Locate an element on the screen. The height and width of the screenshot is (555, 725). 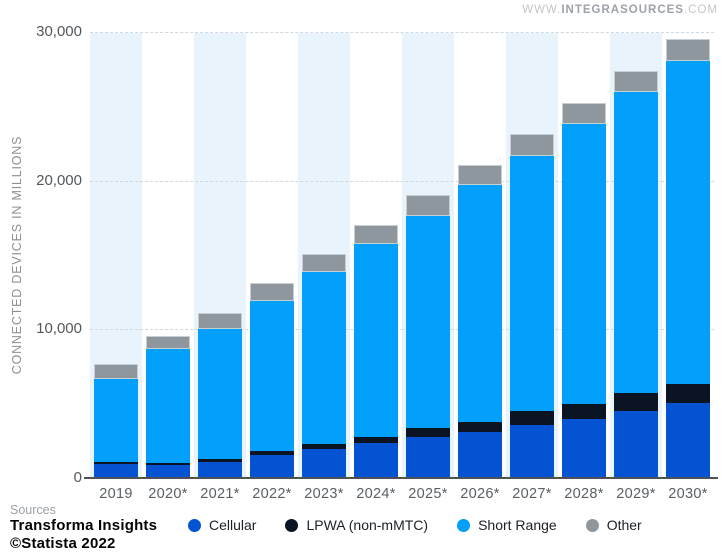
copyright-statista: ©Statista 2022 is located at coordinates (63, 543).